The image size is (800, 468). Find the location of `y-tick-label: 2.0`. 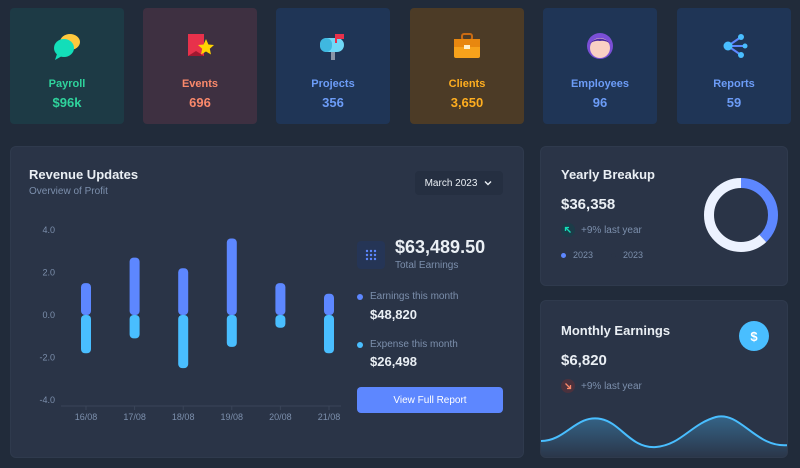

y-tick-label: 2.0 is located at coordinates (48, 273).